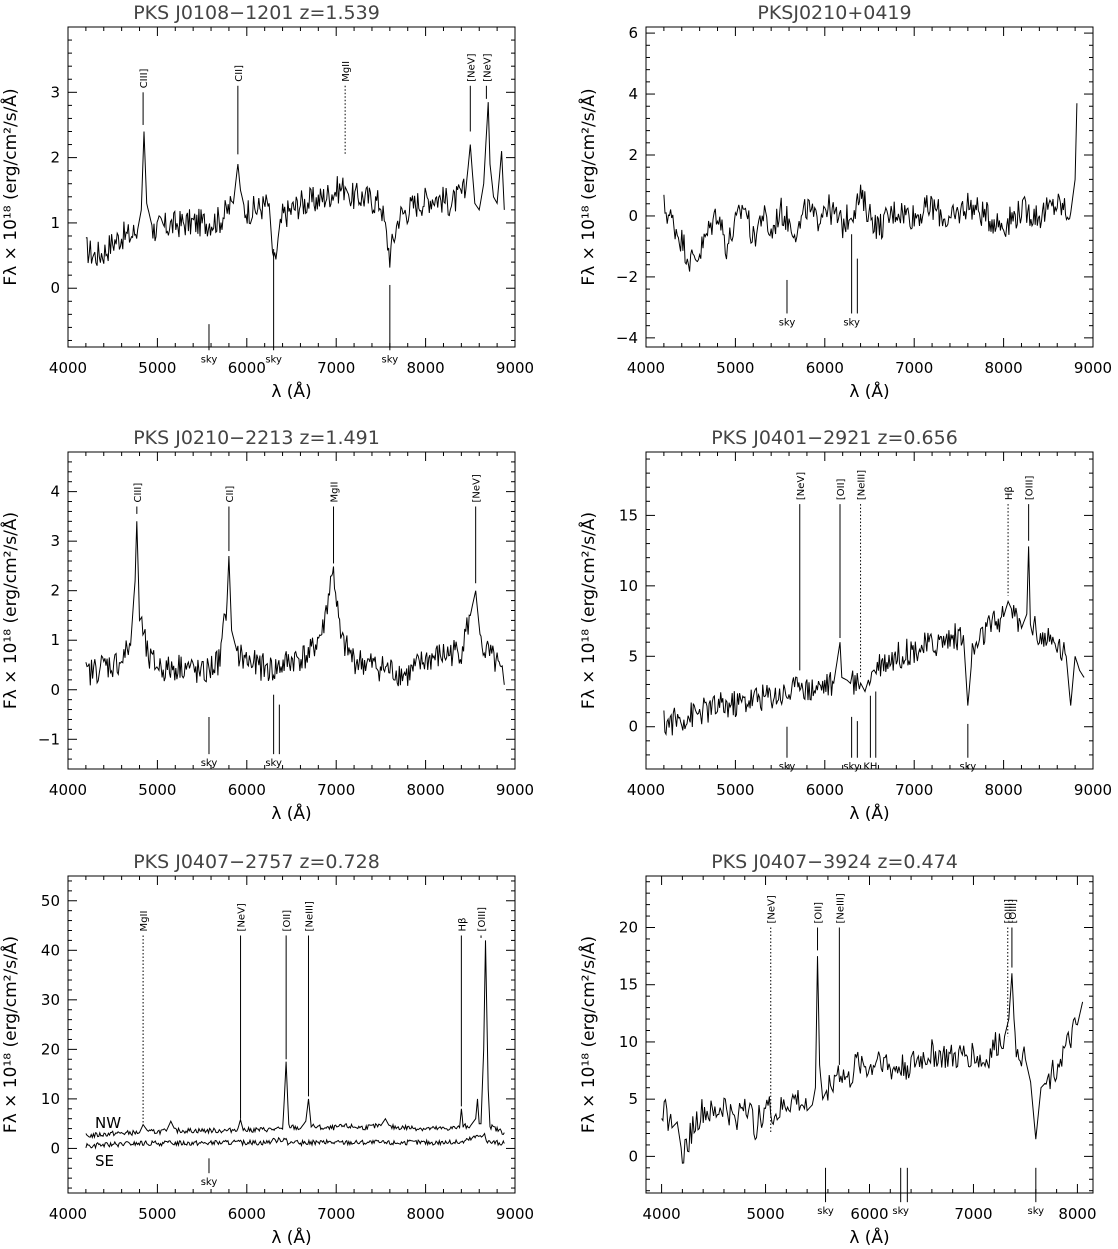 The height and width of the screenshot is (1249, 1118). What do you see at coordinates (870, 767) in the screenshot?
I see `sky-label: KH` at bounding box center [870, 767].